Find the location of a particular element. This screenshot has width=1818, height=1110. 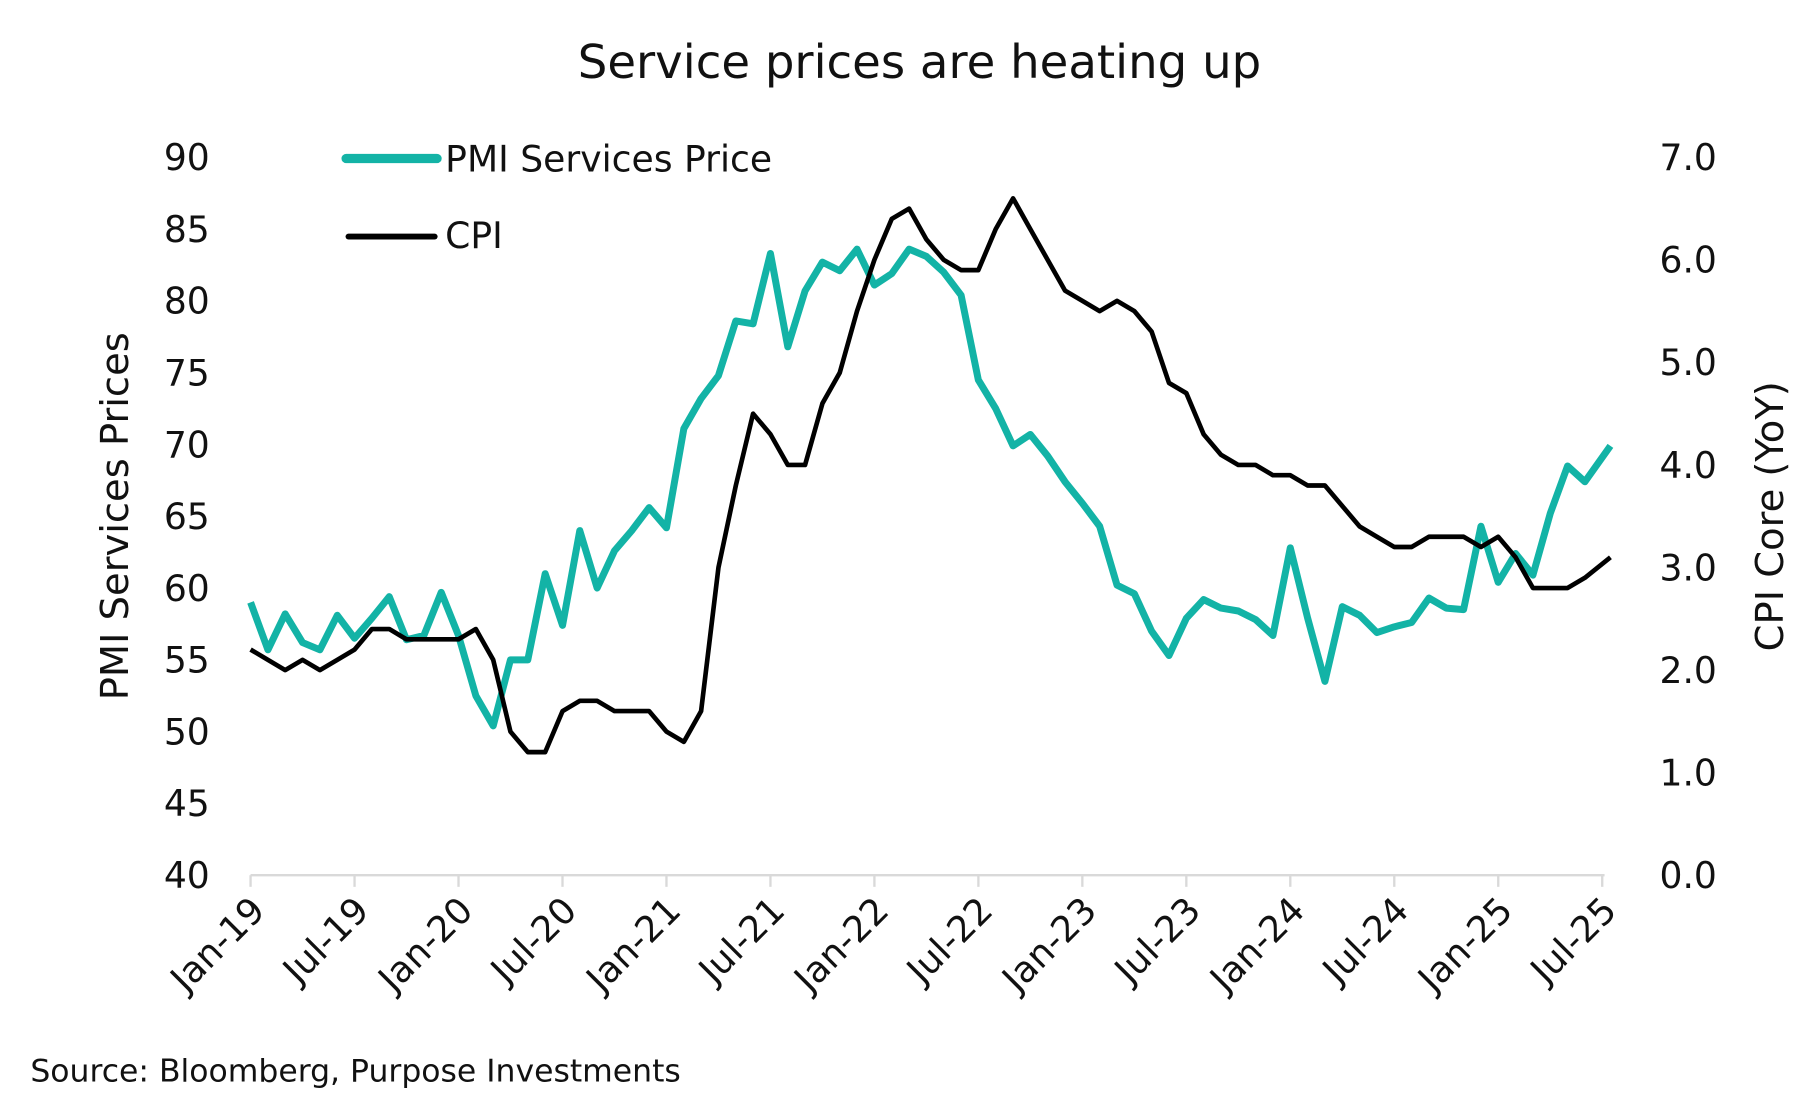

right-tick-label: 4.0 is located at coordinates (1687, 465).